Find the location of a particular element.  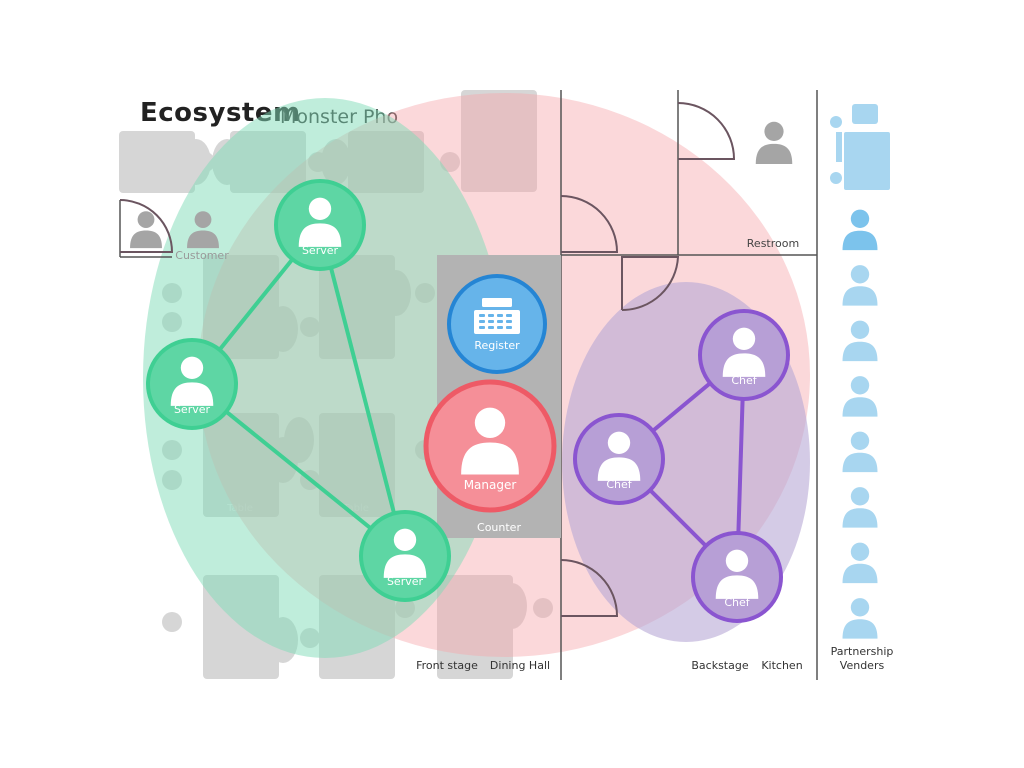

restroom-person-icon is located at coordinates (774, 143).